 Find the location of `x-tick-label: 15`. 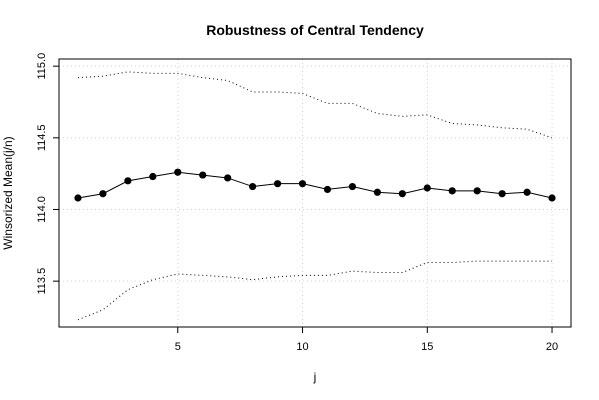

x-tick-label: 15 is located at coordinates (427, 347).